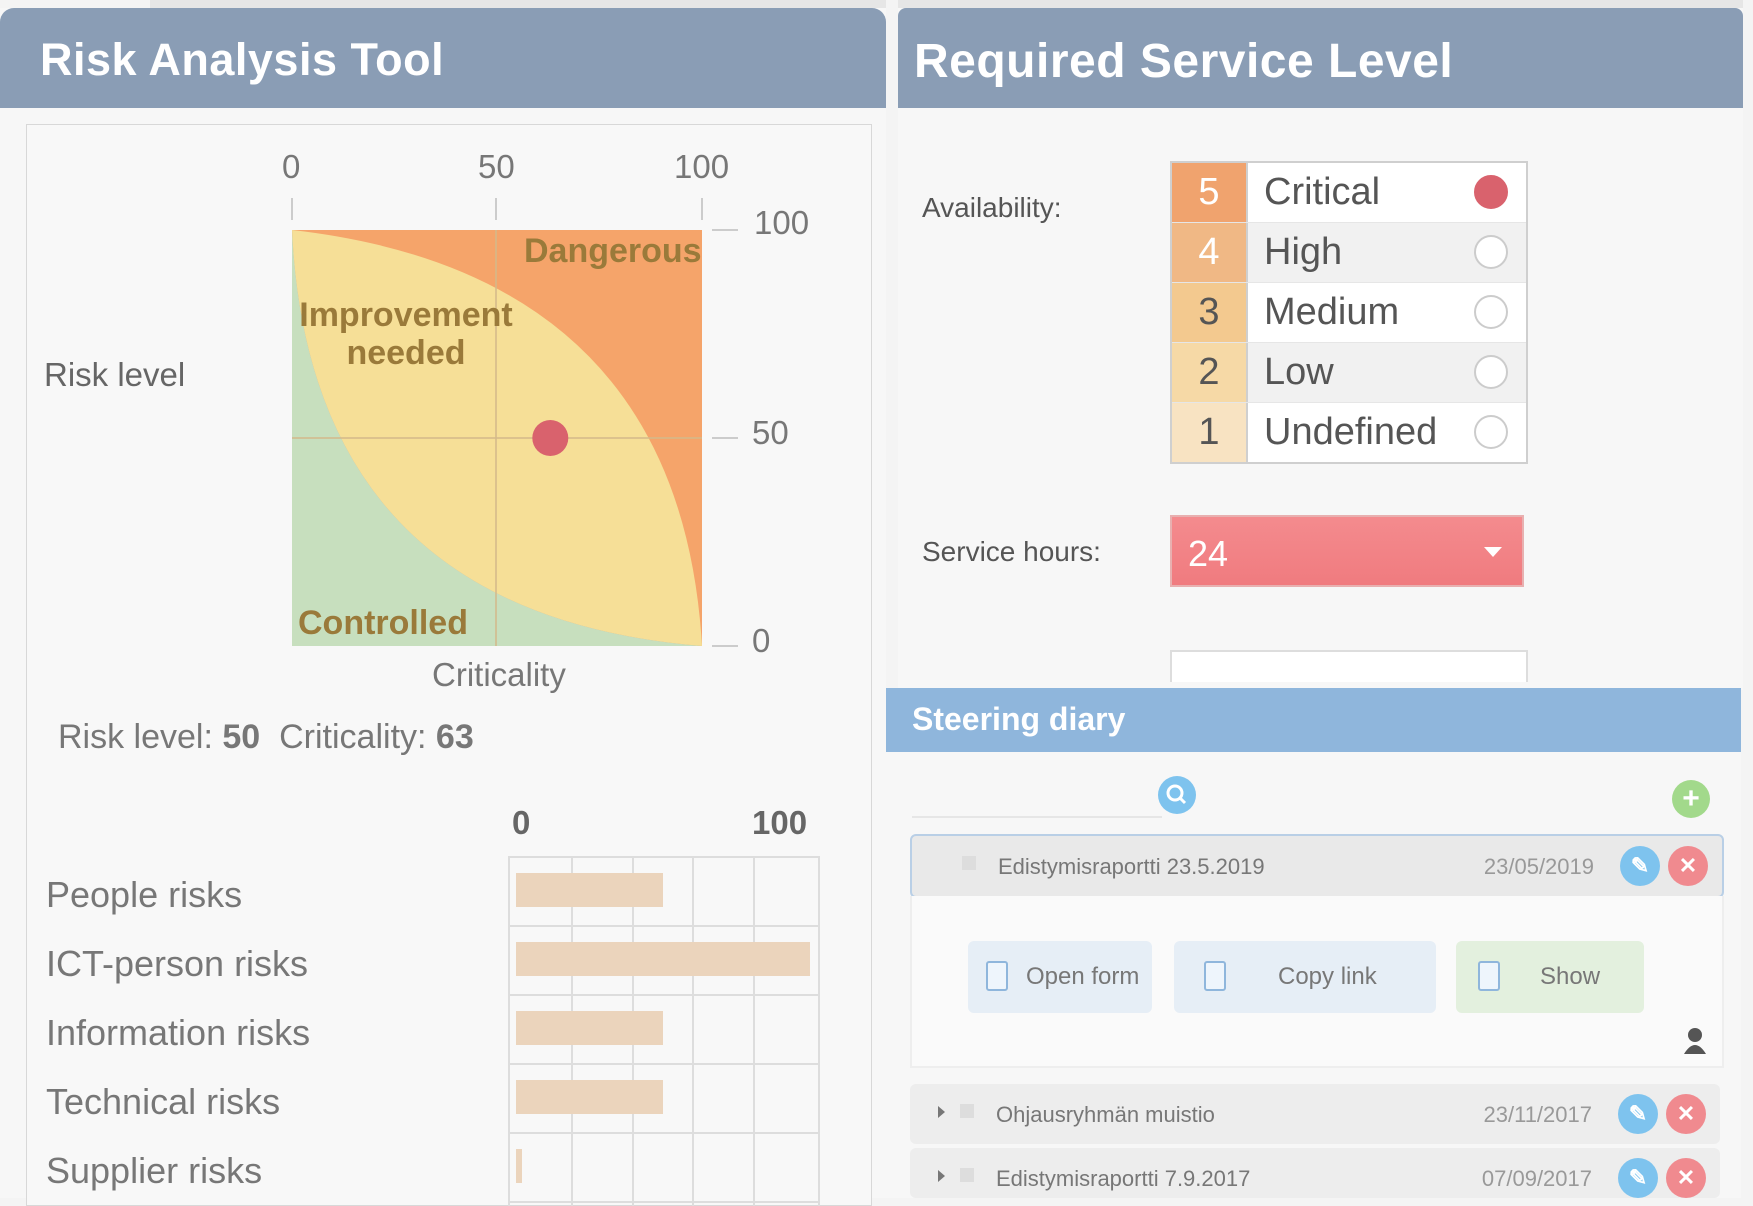 This screenshot has height=1206, width=1753. What do you see at coordinates (1123, 1178) in the screenshot?
I see `entry-name: Edistymisraportti 7.9.2017` at bounding box center [1123, 1178].